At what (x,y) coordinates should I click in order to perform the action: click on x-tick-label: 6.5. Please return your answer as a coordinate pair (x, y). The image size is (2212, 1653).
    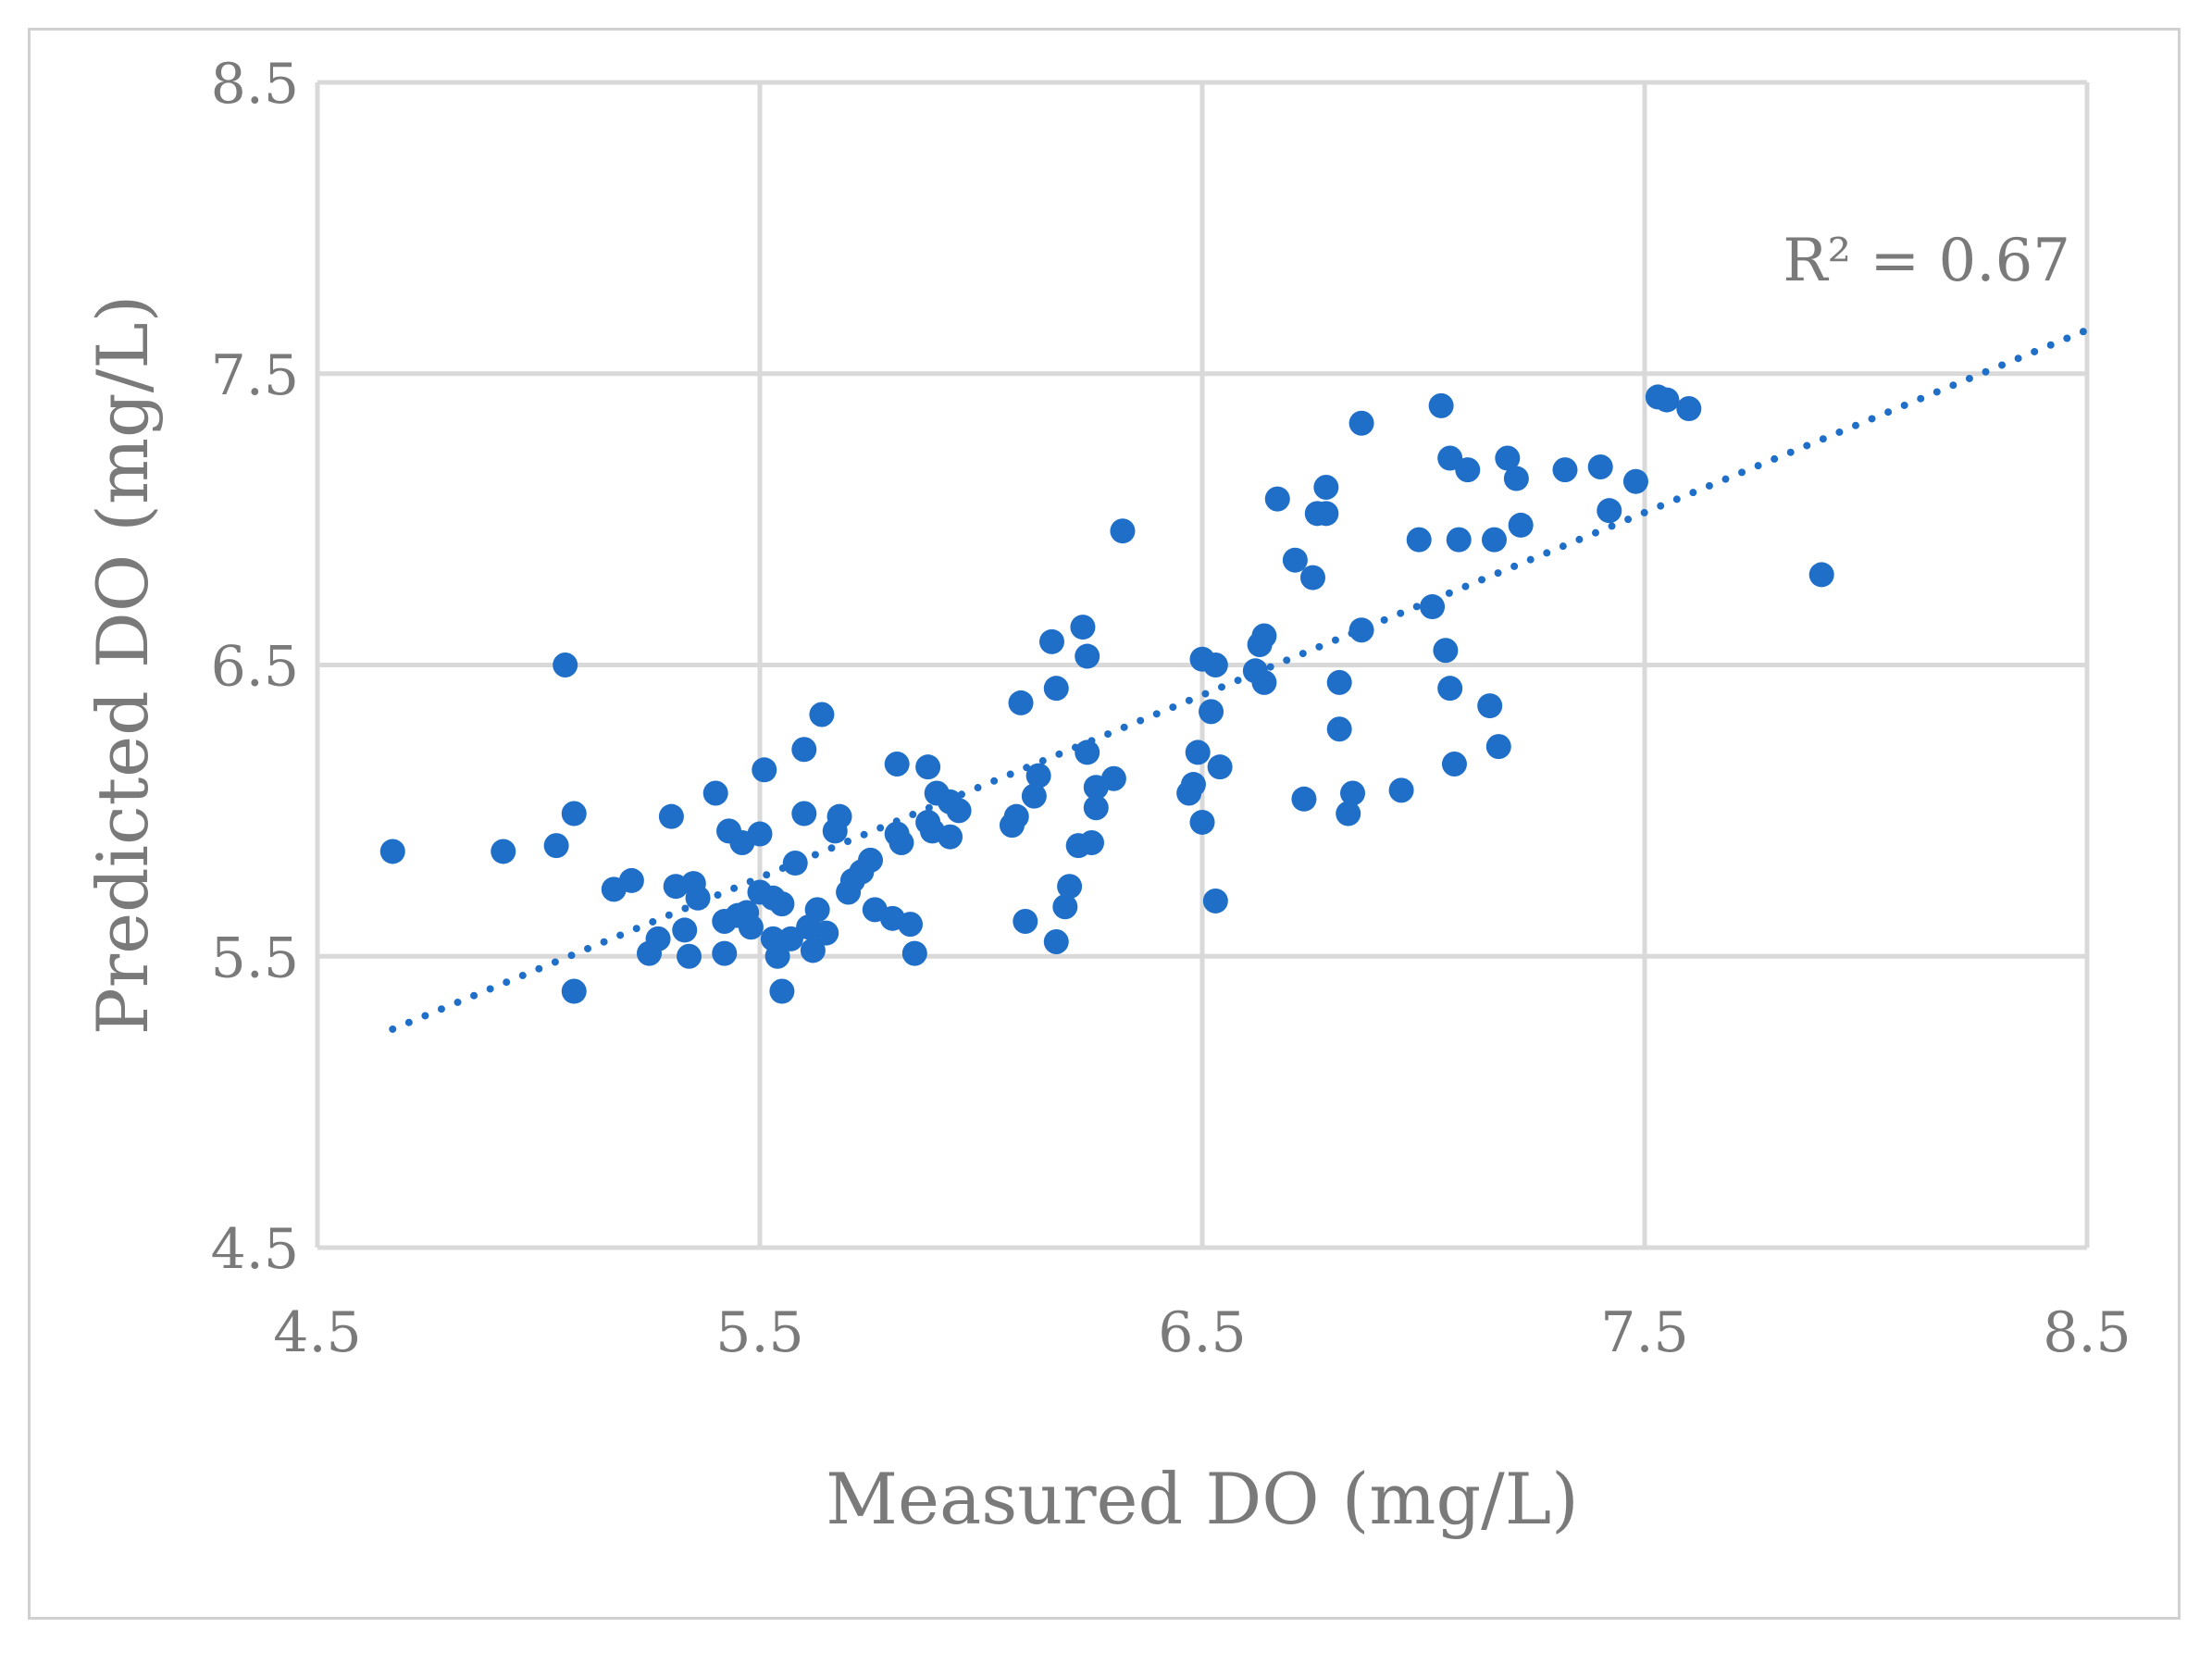
    Looking at the image, I should click on (1202, 1332).